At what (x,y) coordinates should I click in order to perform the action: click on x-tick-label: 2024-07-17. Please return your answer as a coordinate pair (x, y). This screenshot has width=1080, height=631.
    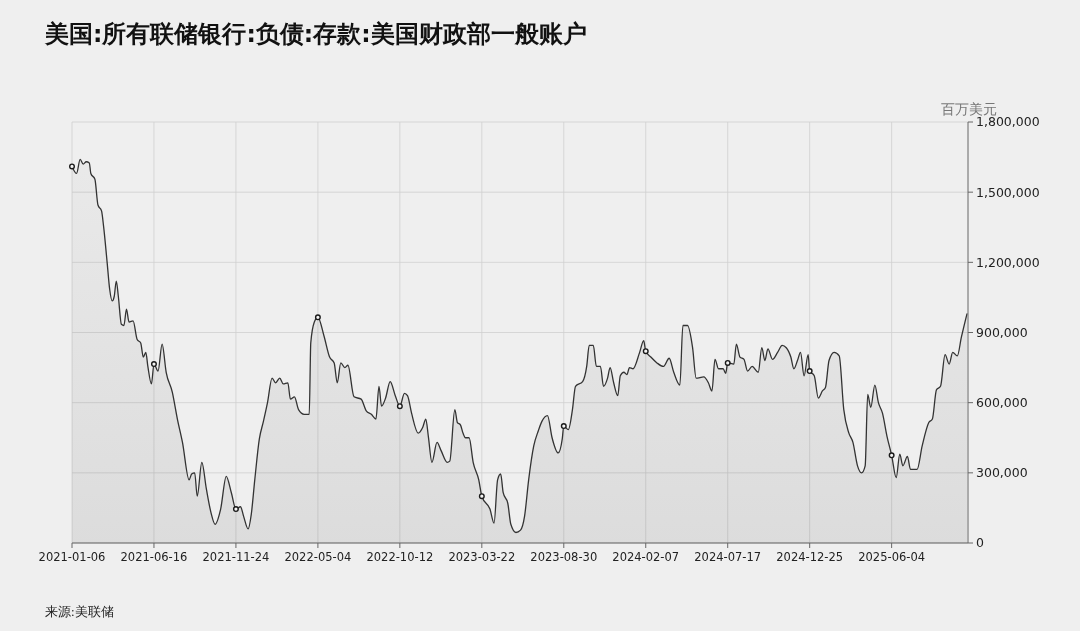
    Looking at the image, I should click on (728, 557).